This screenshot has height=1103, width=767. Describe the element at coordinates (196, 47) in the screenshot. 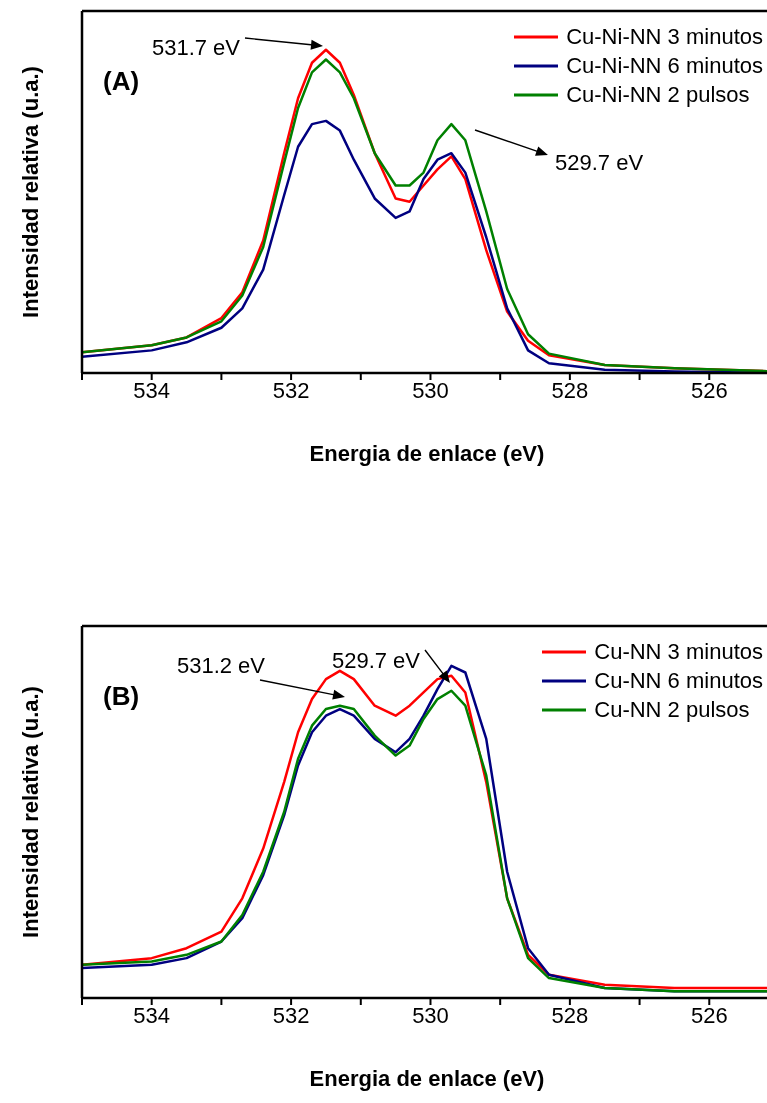

I see `annotation: 531.7 eV` at that location.